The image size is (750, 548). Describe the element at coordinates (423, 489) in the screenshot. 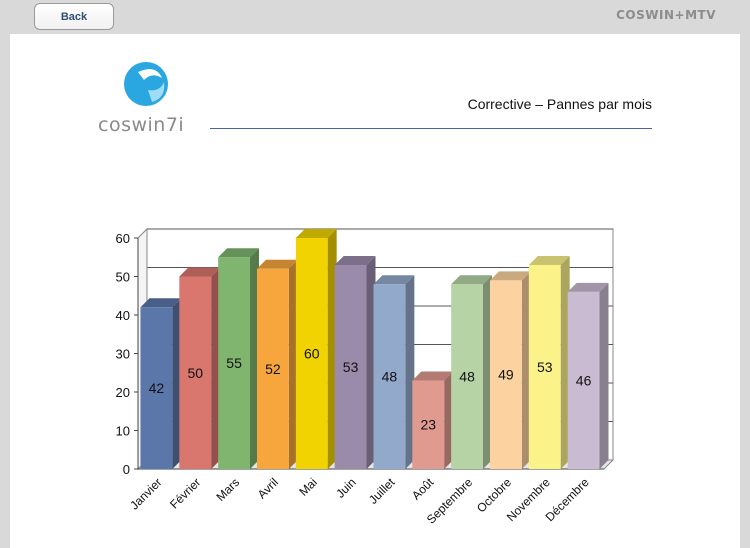

I see `x-tick-label: Août` at that location.